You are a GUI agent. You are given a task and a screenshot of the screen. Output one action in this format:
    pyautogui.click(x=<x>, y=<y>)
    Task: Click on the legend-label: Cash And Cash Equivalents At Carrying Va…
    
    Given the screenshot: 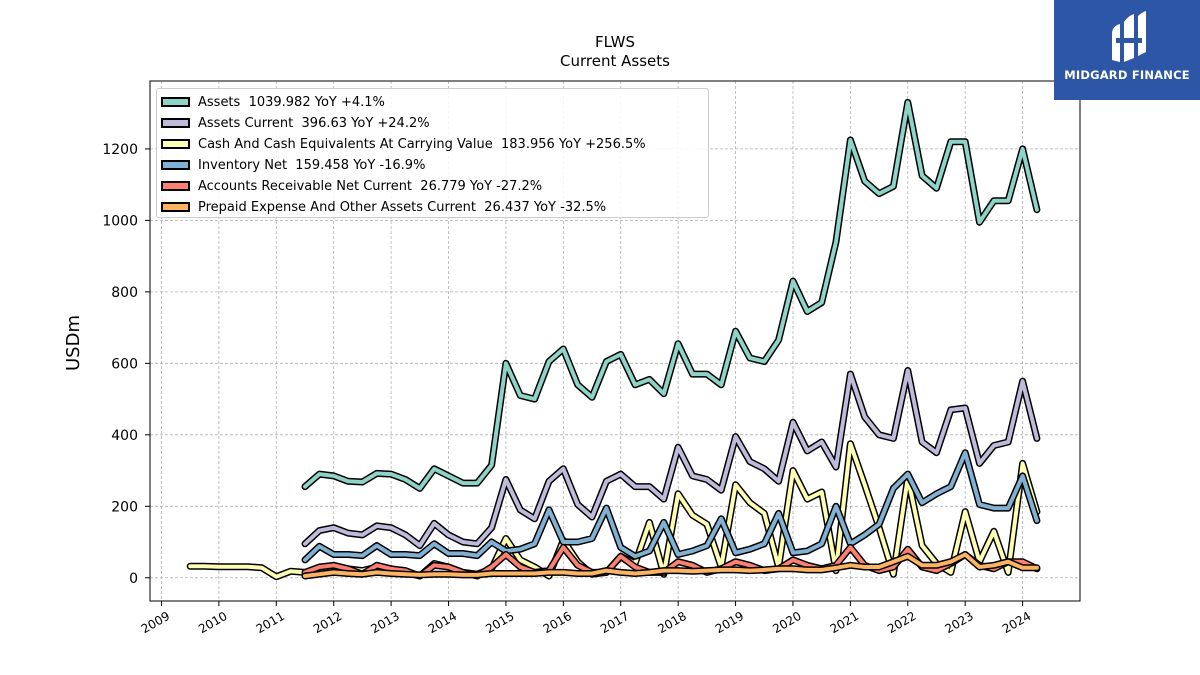 What is the action you would take?
    pyautogui.click(x=422, y=144)
    